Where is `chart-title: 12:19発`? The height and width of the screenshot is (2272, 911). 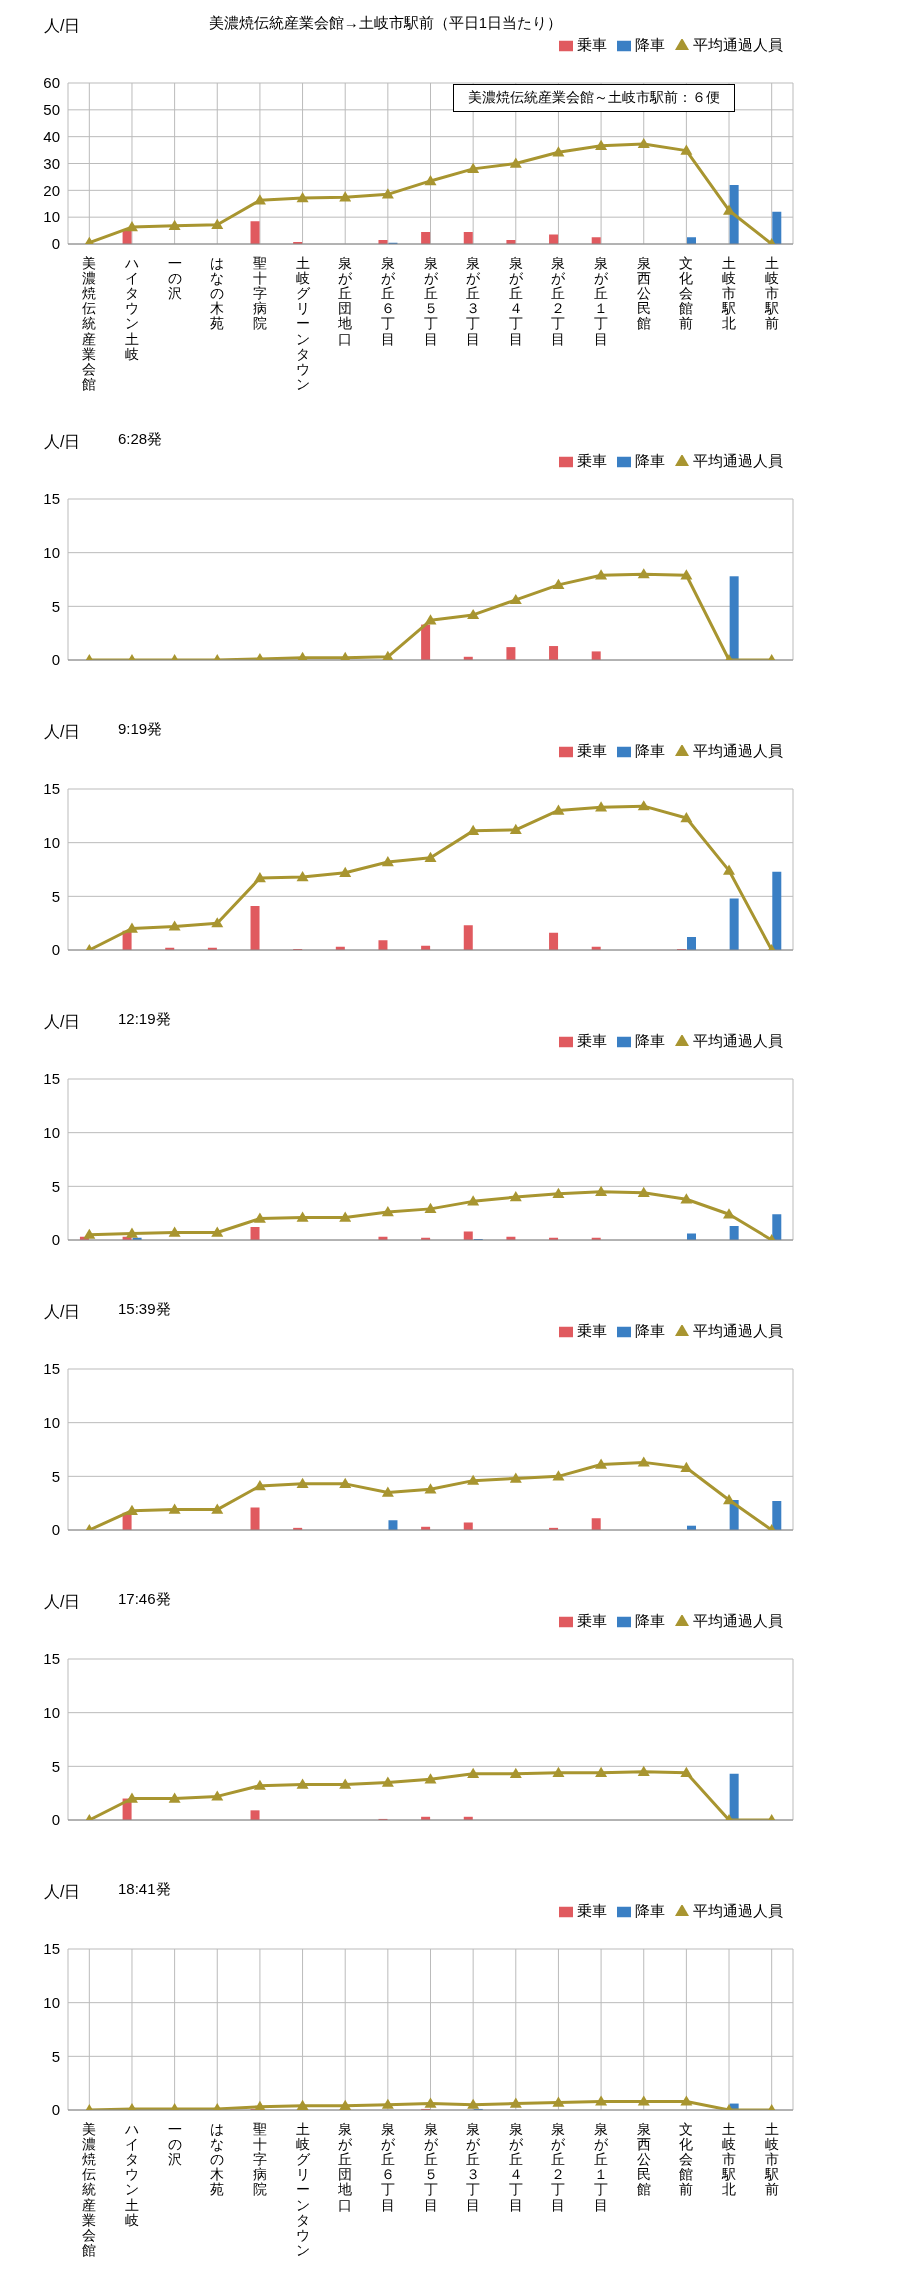 chart-title: 12:19発 is located at coordinates (145, 1019).